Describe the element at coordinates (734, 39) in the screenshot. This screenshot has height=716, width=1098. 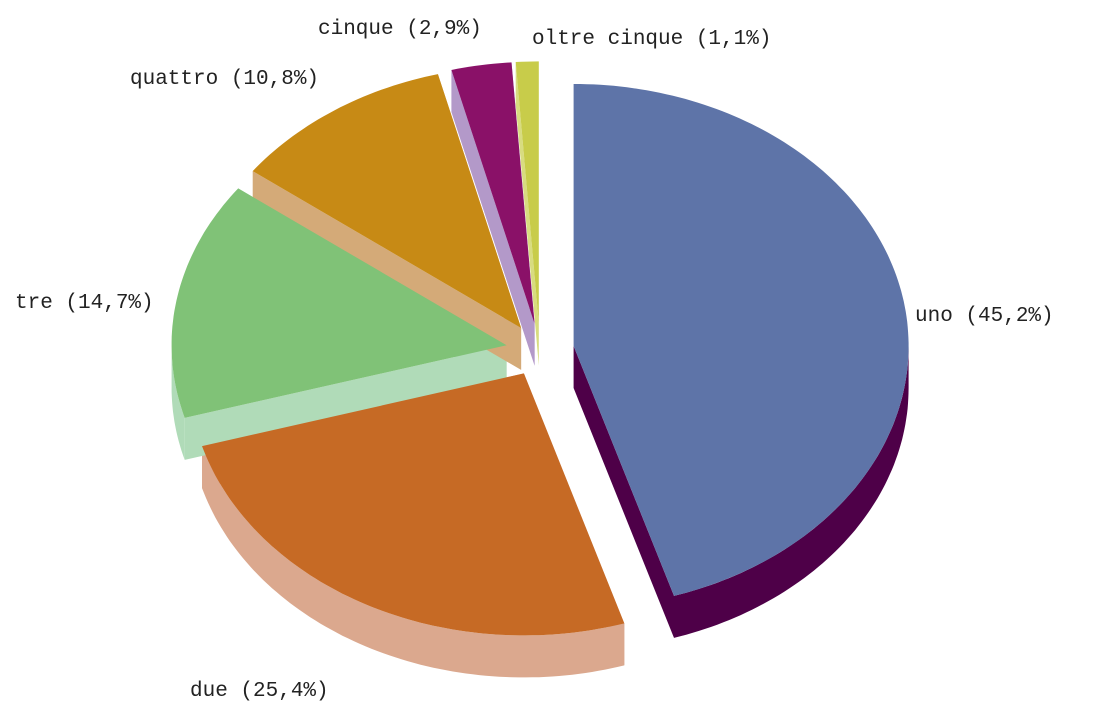
I see `value-label: (1,1%)` at that location.